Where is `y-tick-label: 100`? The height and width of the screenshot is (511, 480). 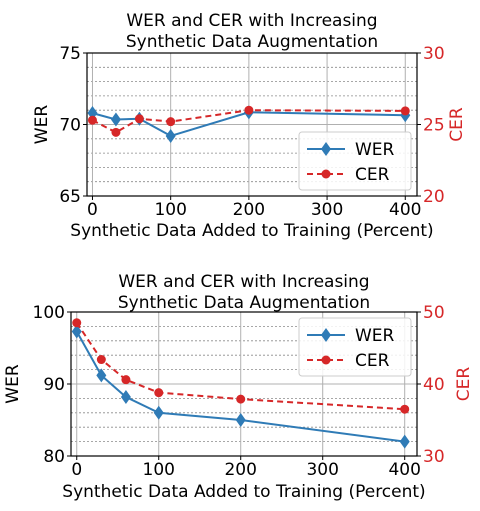
y-tick-label: 100 is located at coordinates (49, 313).